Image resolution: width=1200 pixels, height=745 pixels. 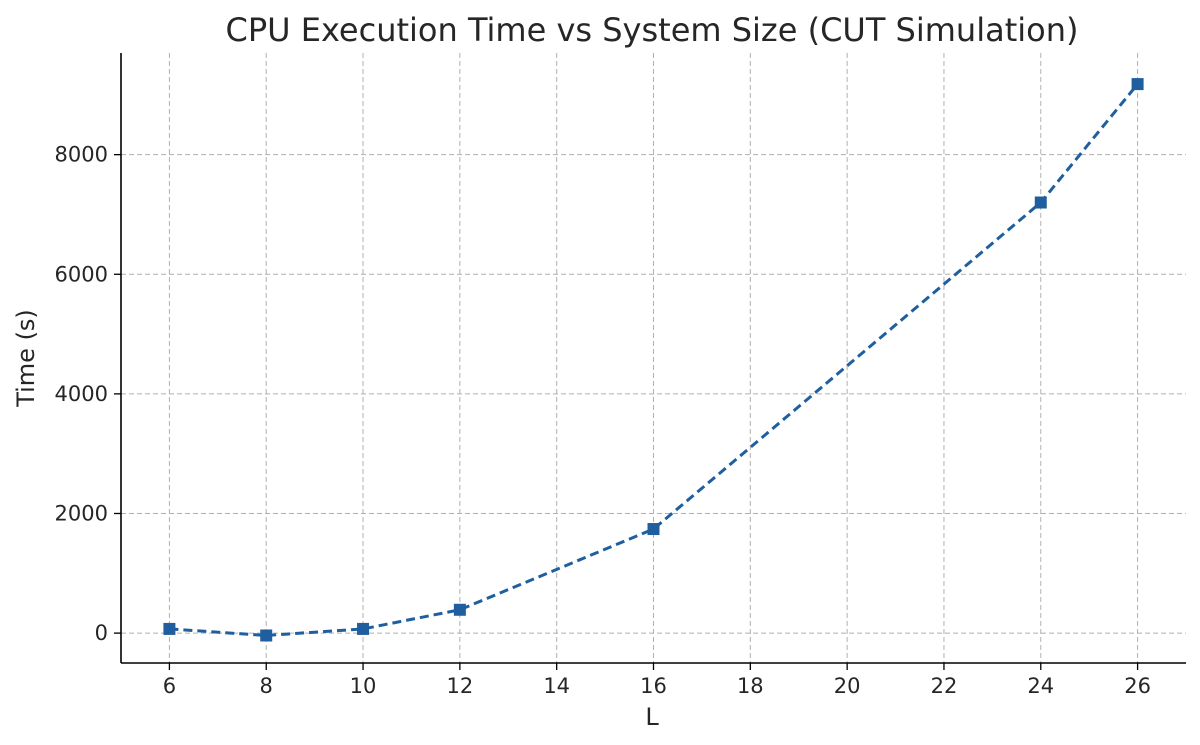 What do you see at coordinates (101, 633) in the screenshot?
I see `y-tick-label: 0` at bounding box center [101, 633].